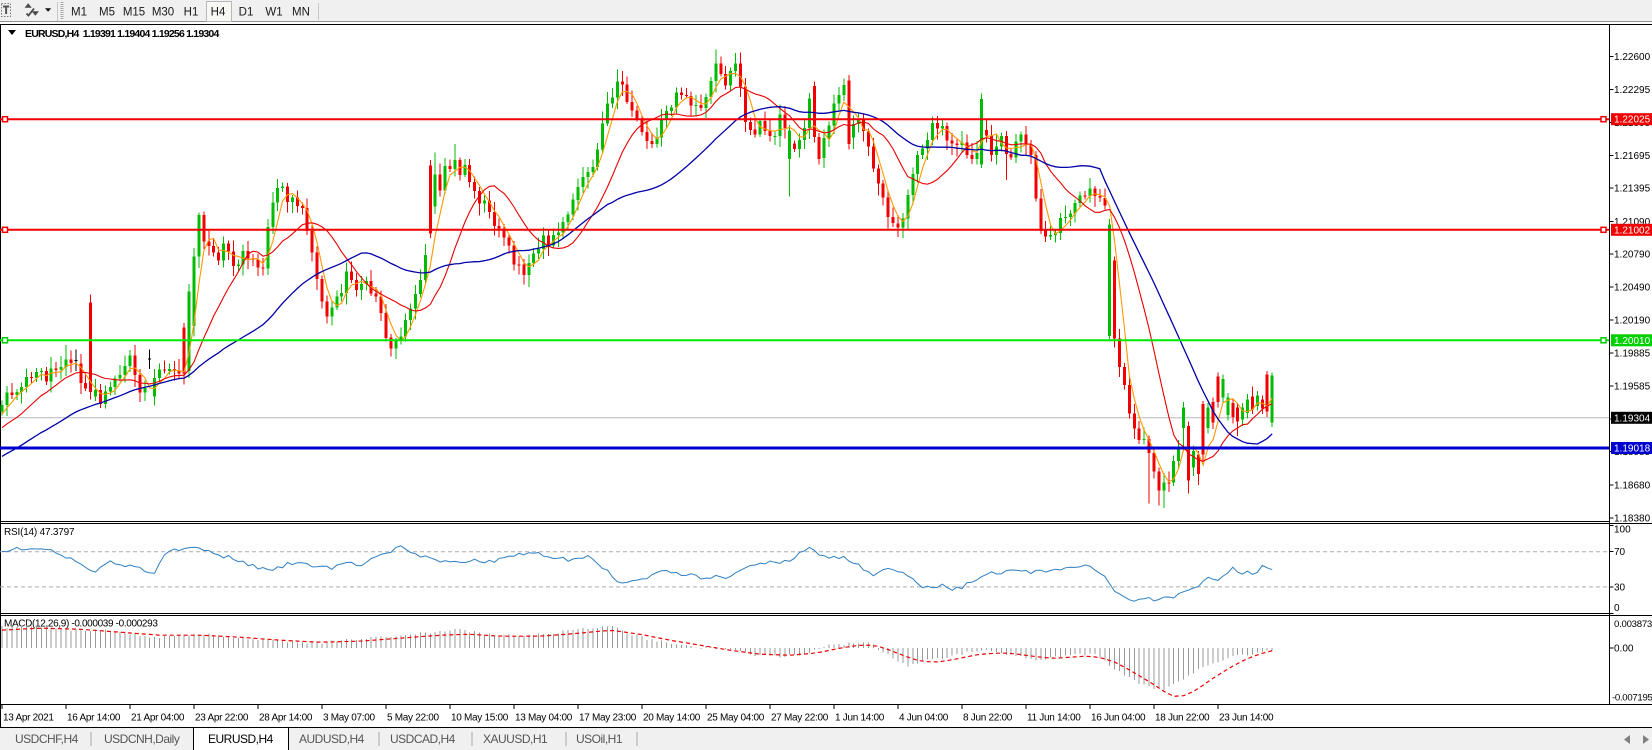 This screenshot has height=750, width=1652. What do you see at coordinates (332, 739) in the screenshot?
I see `svg-text: AUDUSD,H4` at bounding box center [332, 739].